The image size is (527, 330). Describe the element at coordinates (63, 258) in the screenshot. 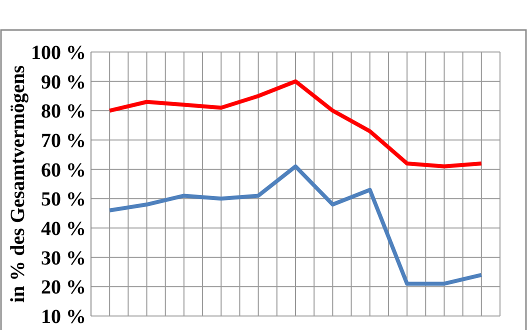

I see `y-tick-label: 30 %` at that location.